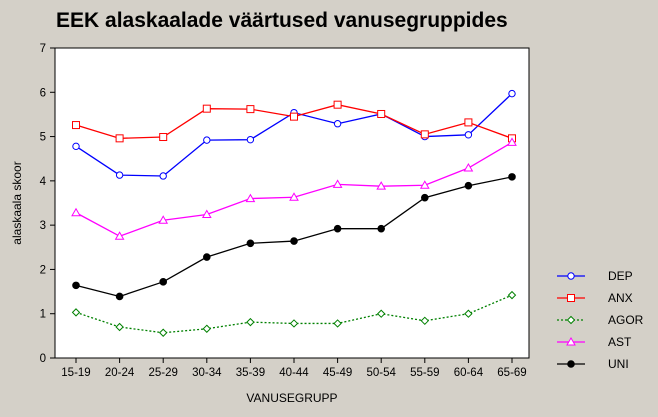 The width and height of the screenshot is (658, 417). Describe the element at coordinates (207, 373) in the screenshot. I see `x-tick-label: 30-34` at that location.